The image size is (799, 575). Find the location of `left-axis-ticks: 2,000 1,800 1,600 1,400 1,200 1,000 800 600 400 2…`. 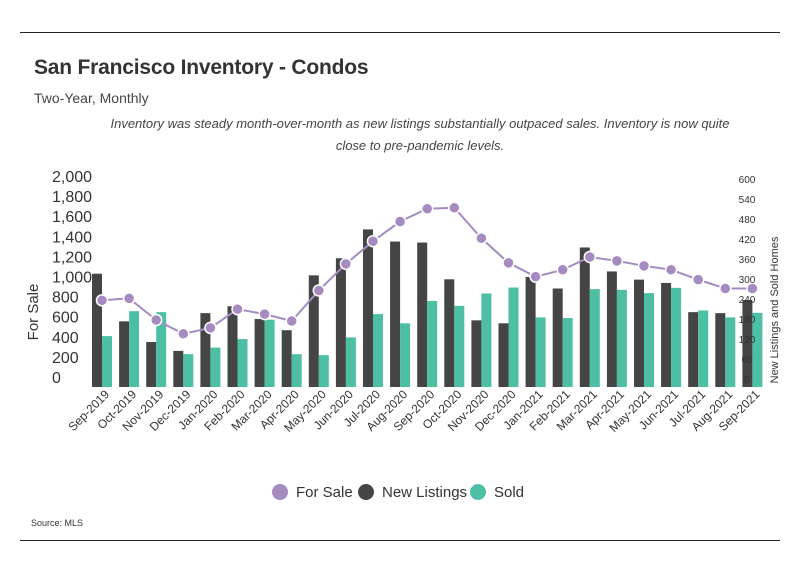

left-axis-ticks: 2,000 1,800 1,600 1,400 1,200 1,000 800 600 400 2… is located at coordinates (72, 278).